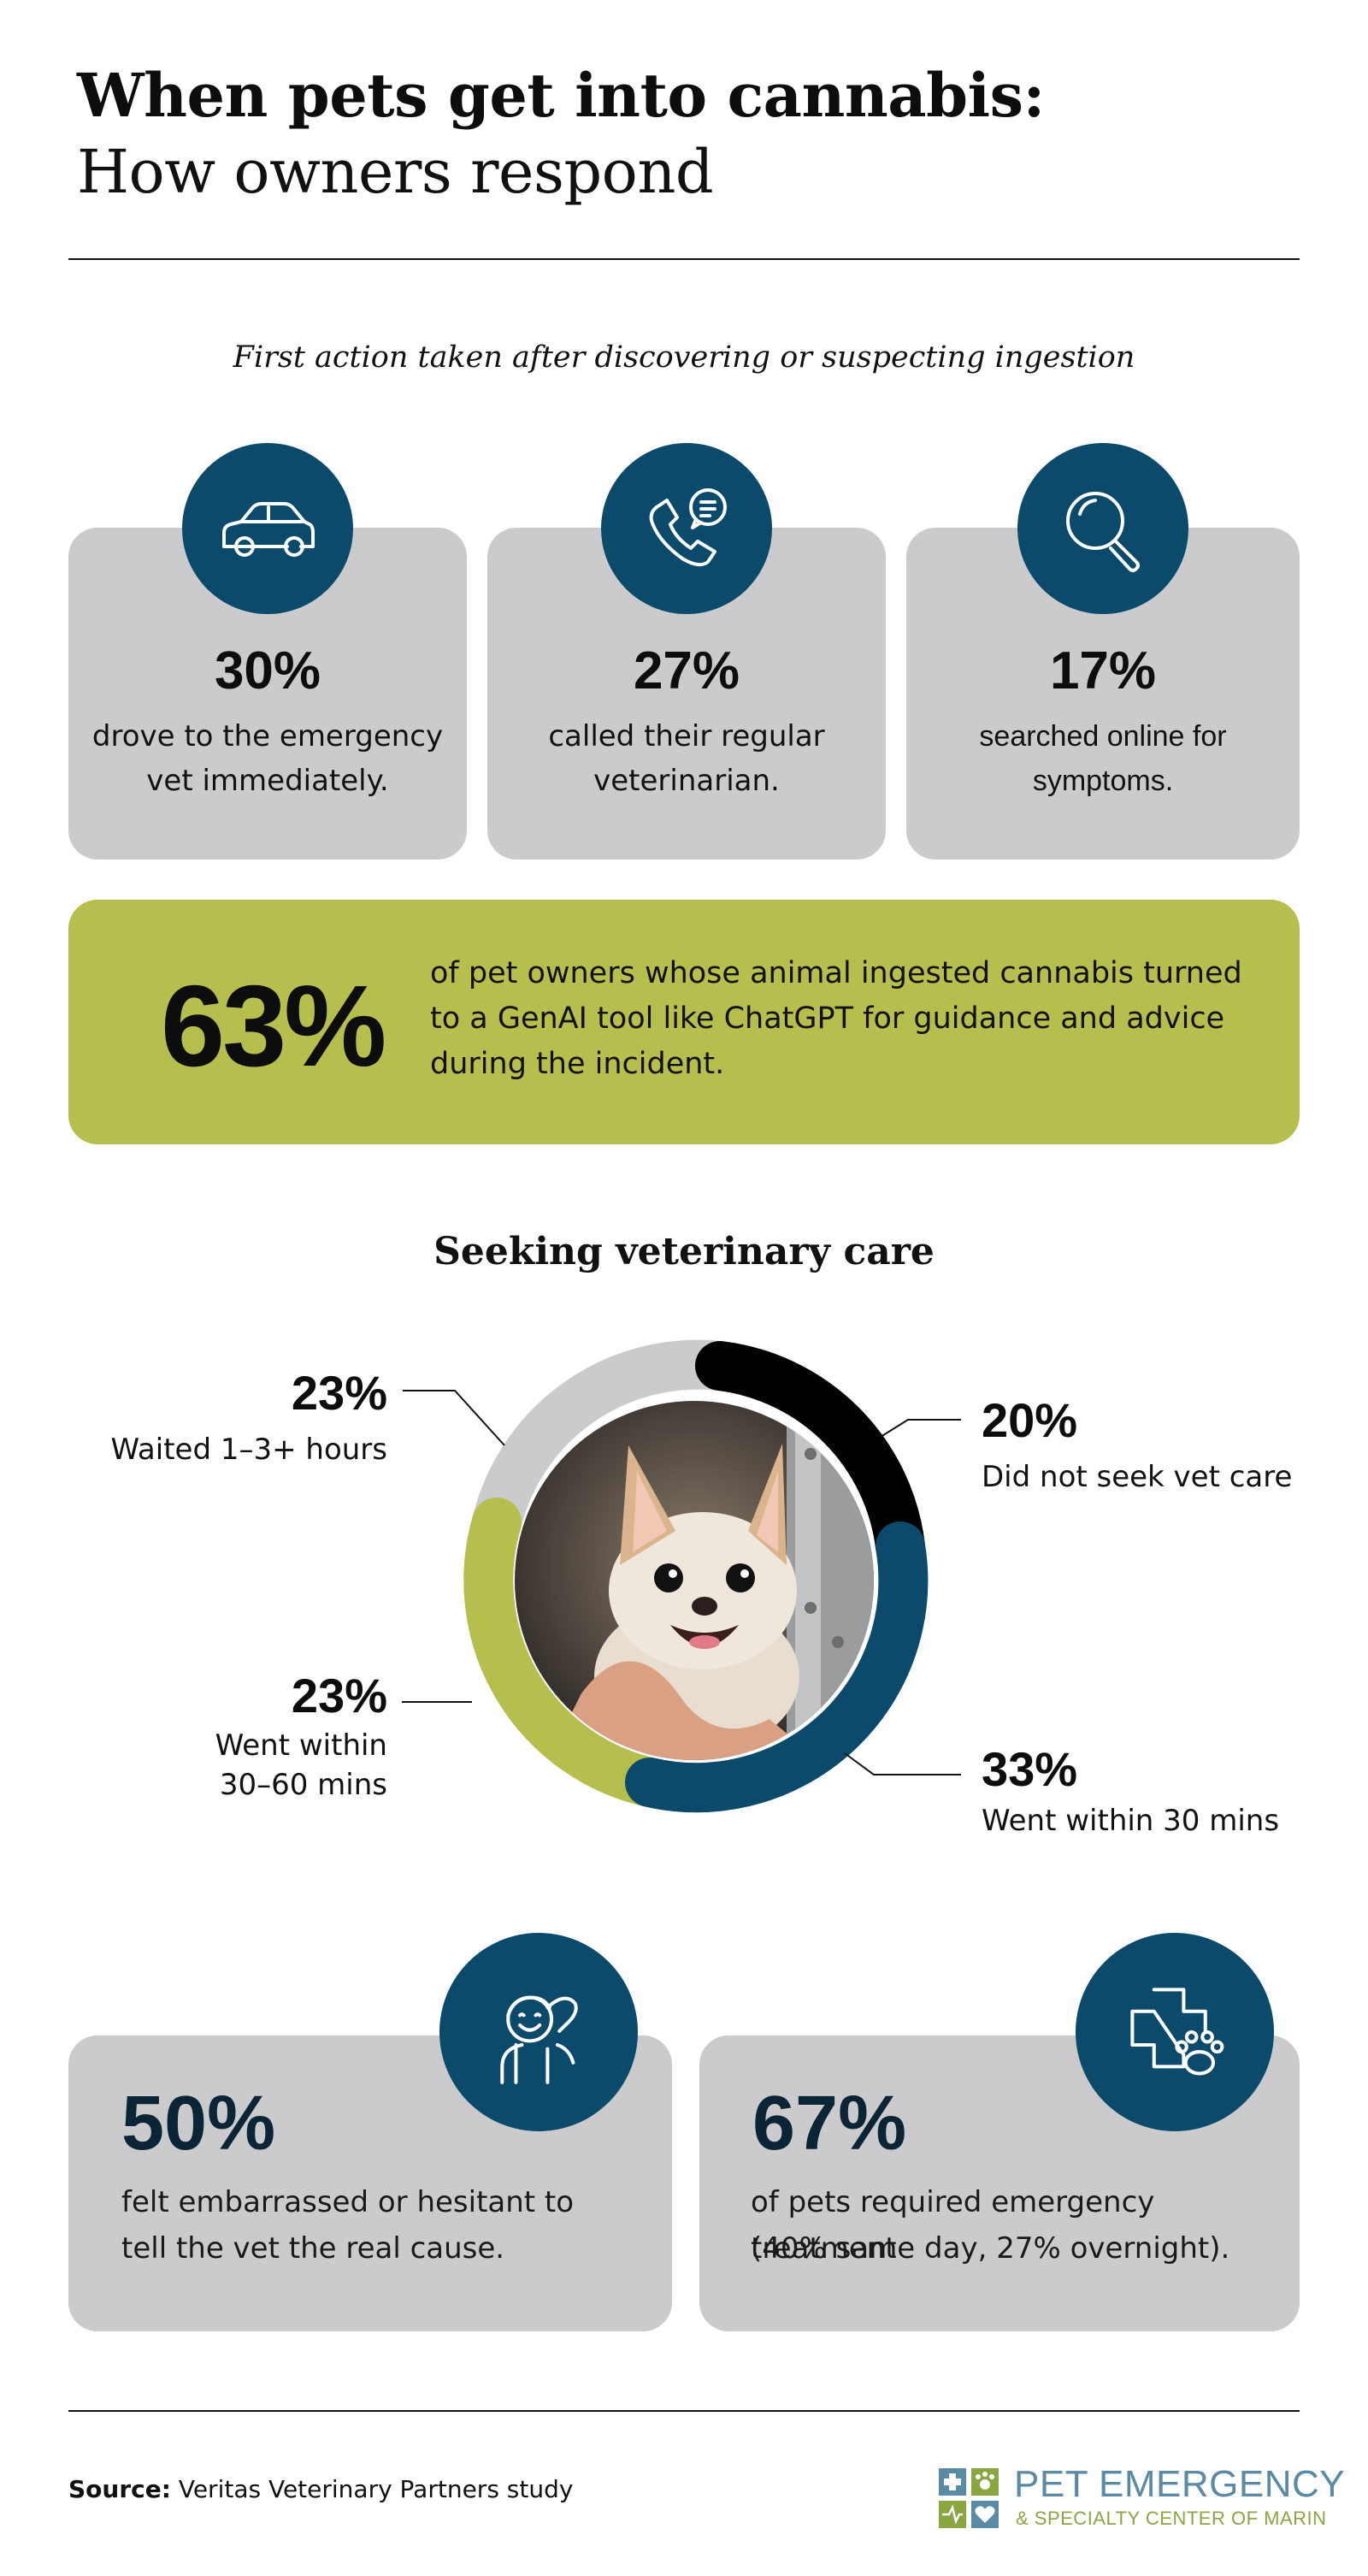 Image resolution: width=1368 pixels, height=2576 pixels. What do you see at coordinates (339, 1393) in the screenshot?
I see `segment-percent-waited: 23%` at bounding box center [339, 1393].